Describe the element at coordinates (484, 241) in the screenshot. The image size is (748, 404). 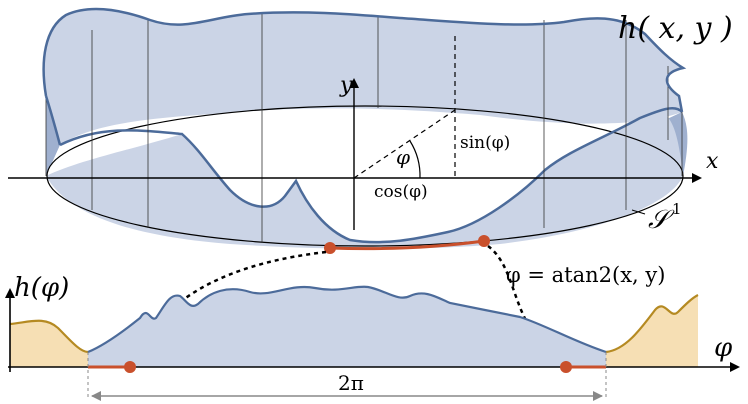
I see `arc-end-point` at that location.